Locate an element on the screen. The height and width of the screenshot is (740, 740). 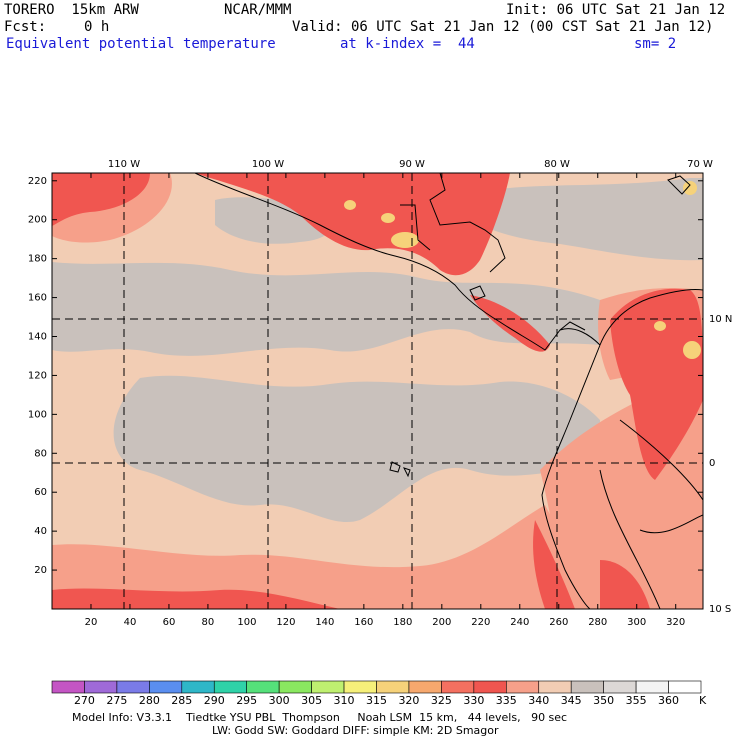
colorbar-label: 330 is located at coordinates (473, 700).